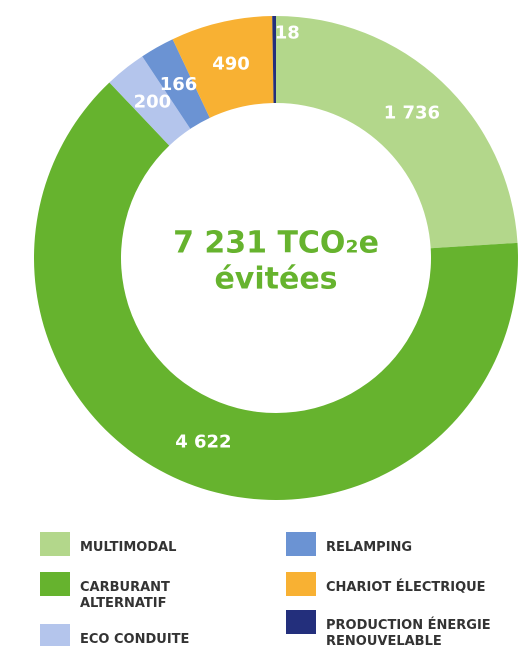 Image resolution: width=530 pixels, height=646 pixels. What do you see at coordinates (287, 32) in the screenshot?
I see `value-label: 18` at bounding box center [287, 32].